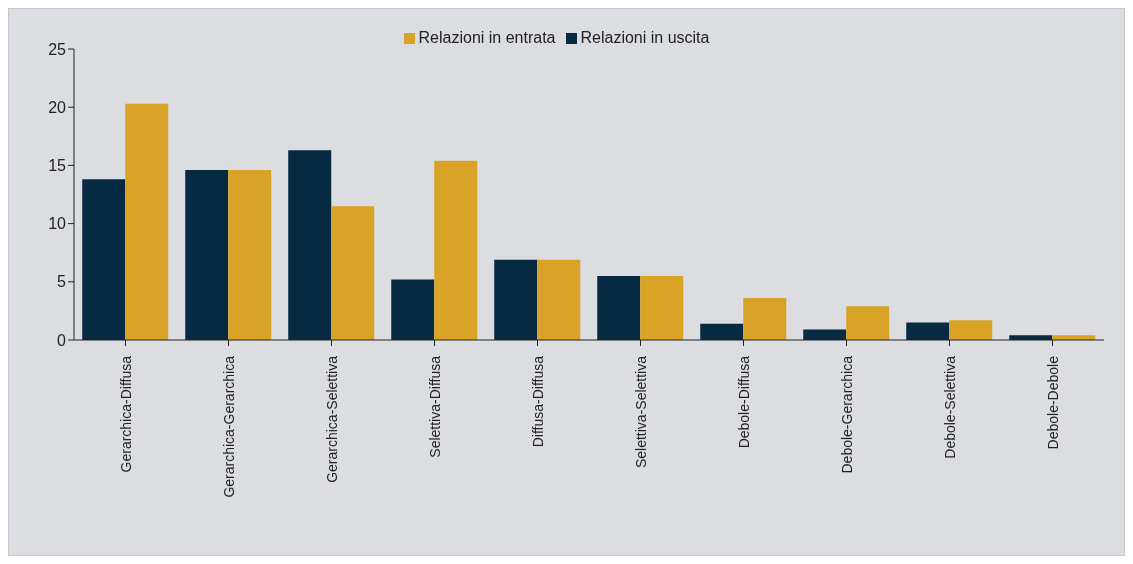  I want to click on x-tick-label: Gerarchica-Gerarchica, so click(228, 426).